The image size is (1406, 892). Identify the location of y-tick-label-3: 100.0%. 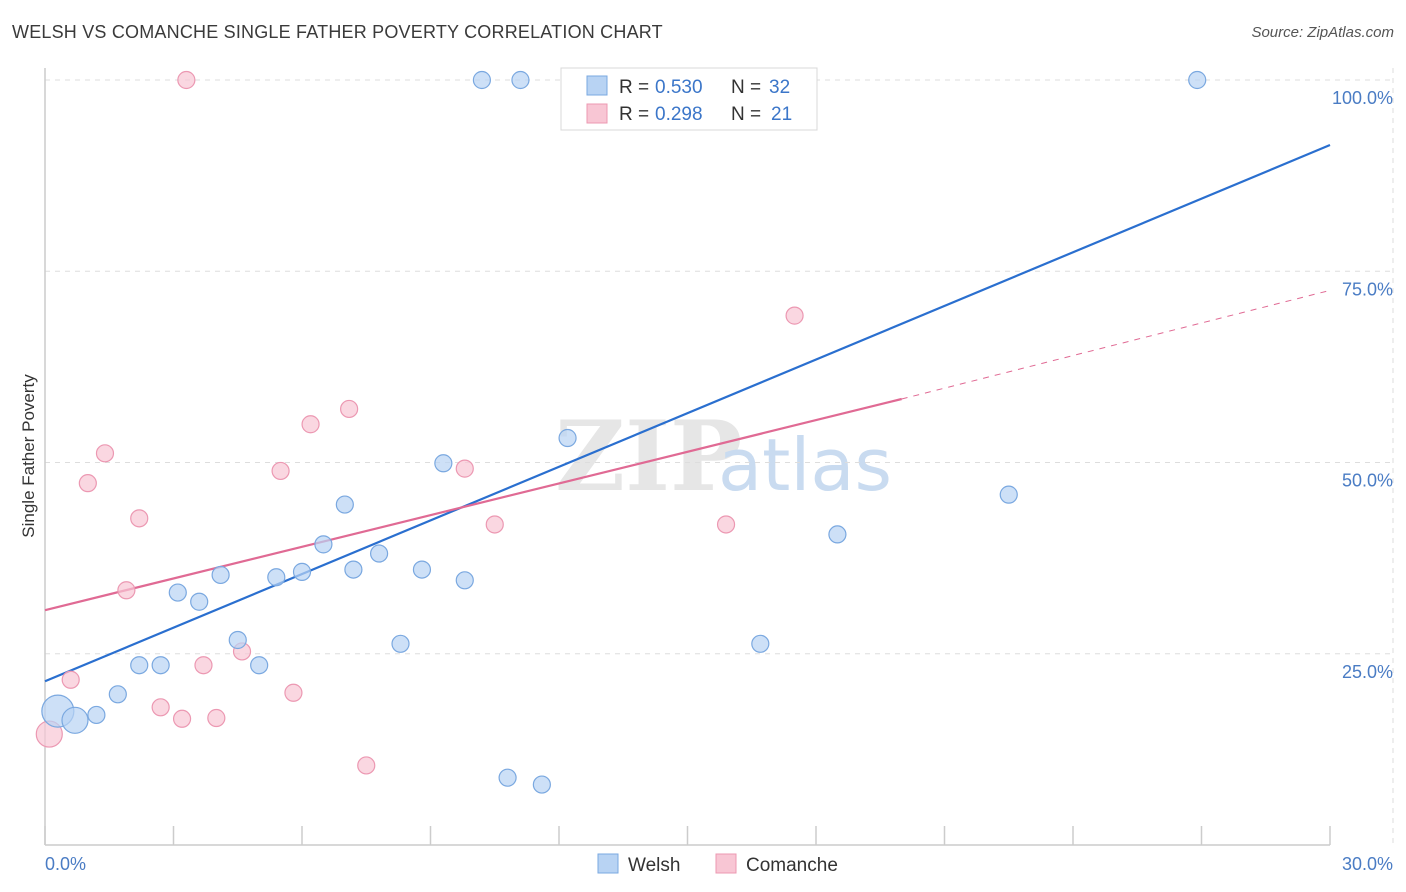
(1362, 98).